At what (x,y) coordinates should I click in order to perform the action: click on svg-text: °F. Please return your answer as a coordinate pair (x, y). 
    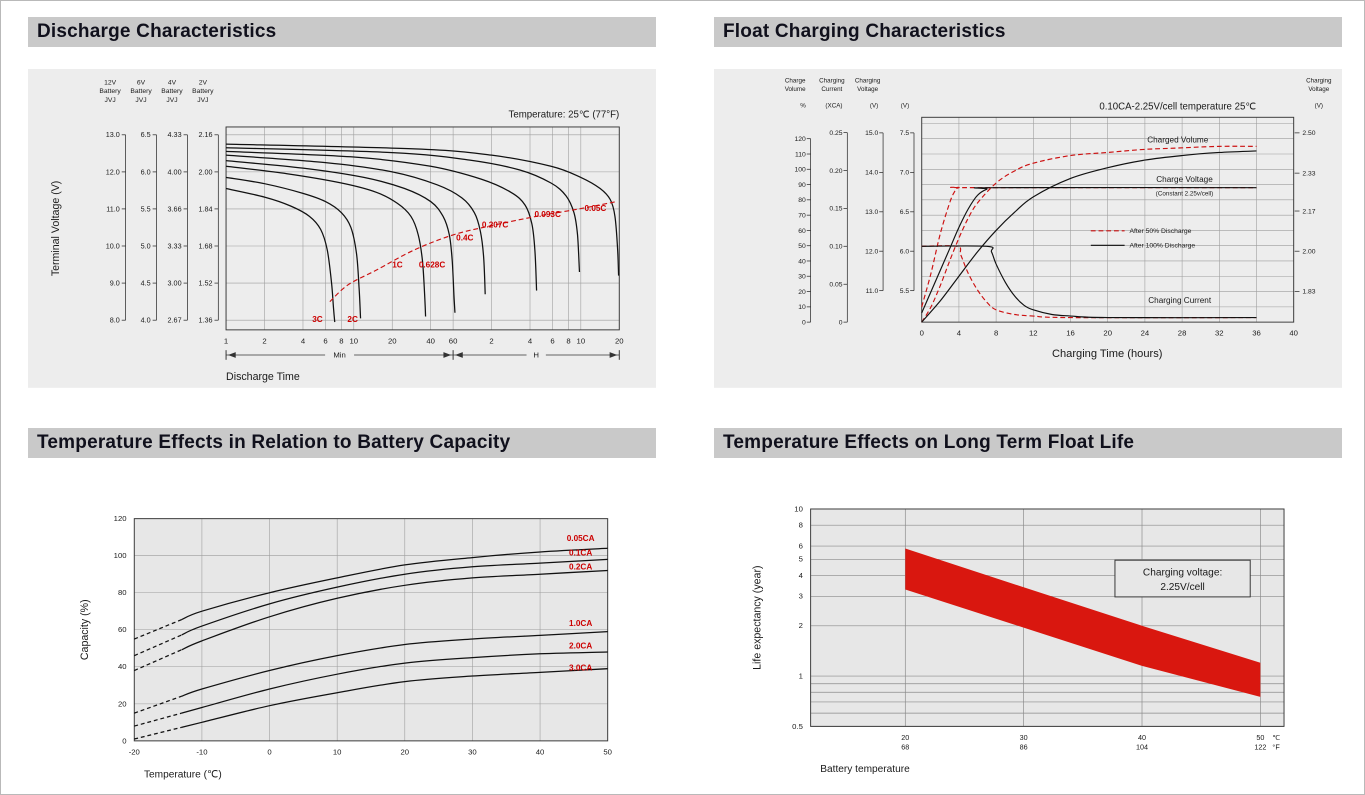
    Looking at the image, I should click on (1276, 746).